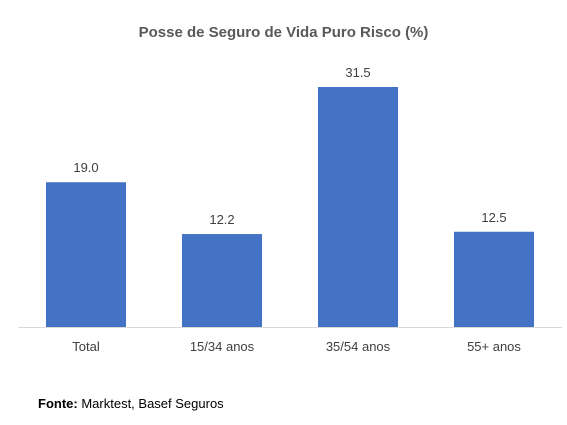  Describe the element at coordinates (357, 72) in the screenshot. I see `data-label-2: 31.5` at that location.